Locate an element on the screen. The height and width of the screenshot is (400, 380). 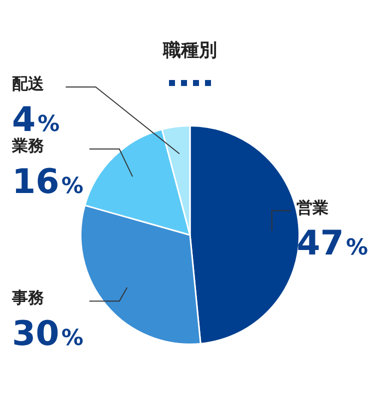
slice-label: 営業 is located at coordinates (312, 207).